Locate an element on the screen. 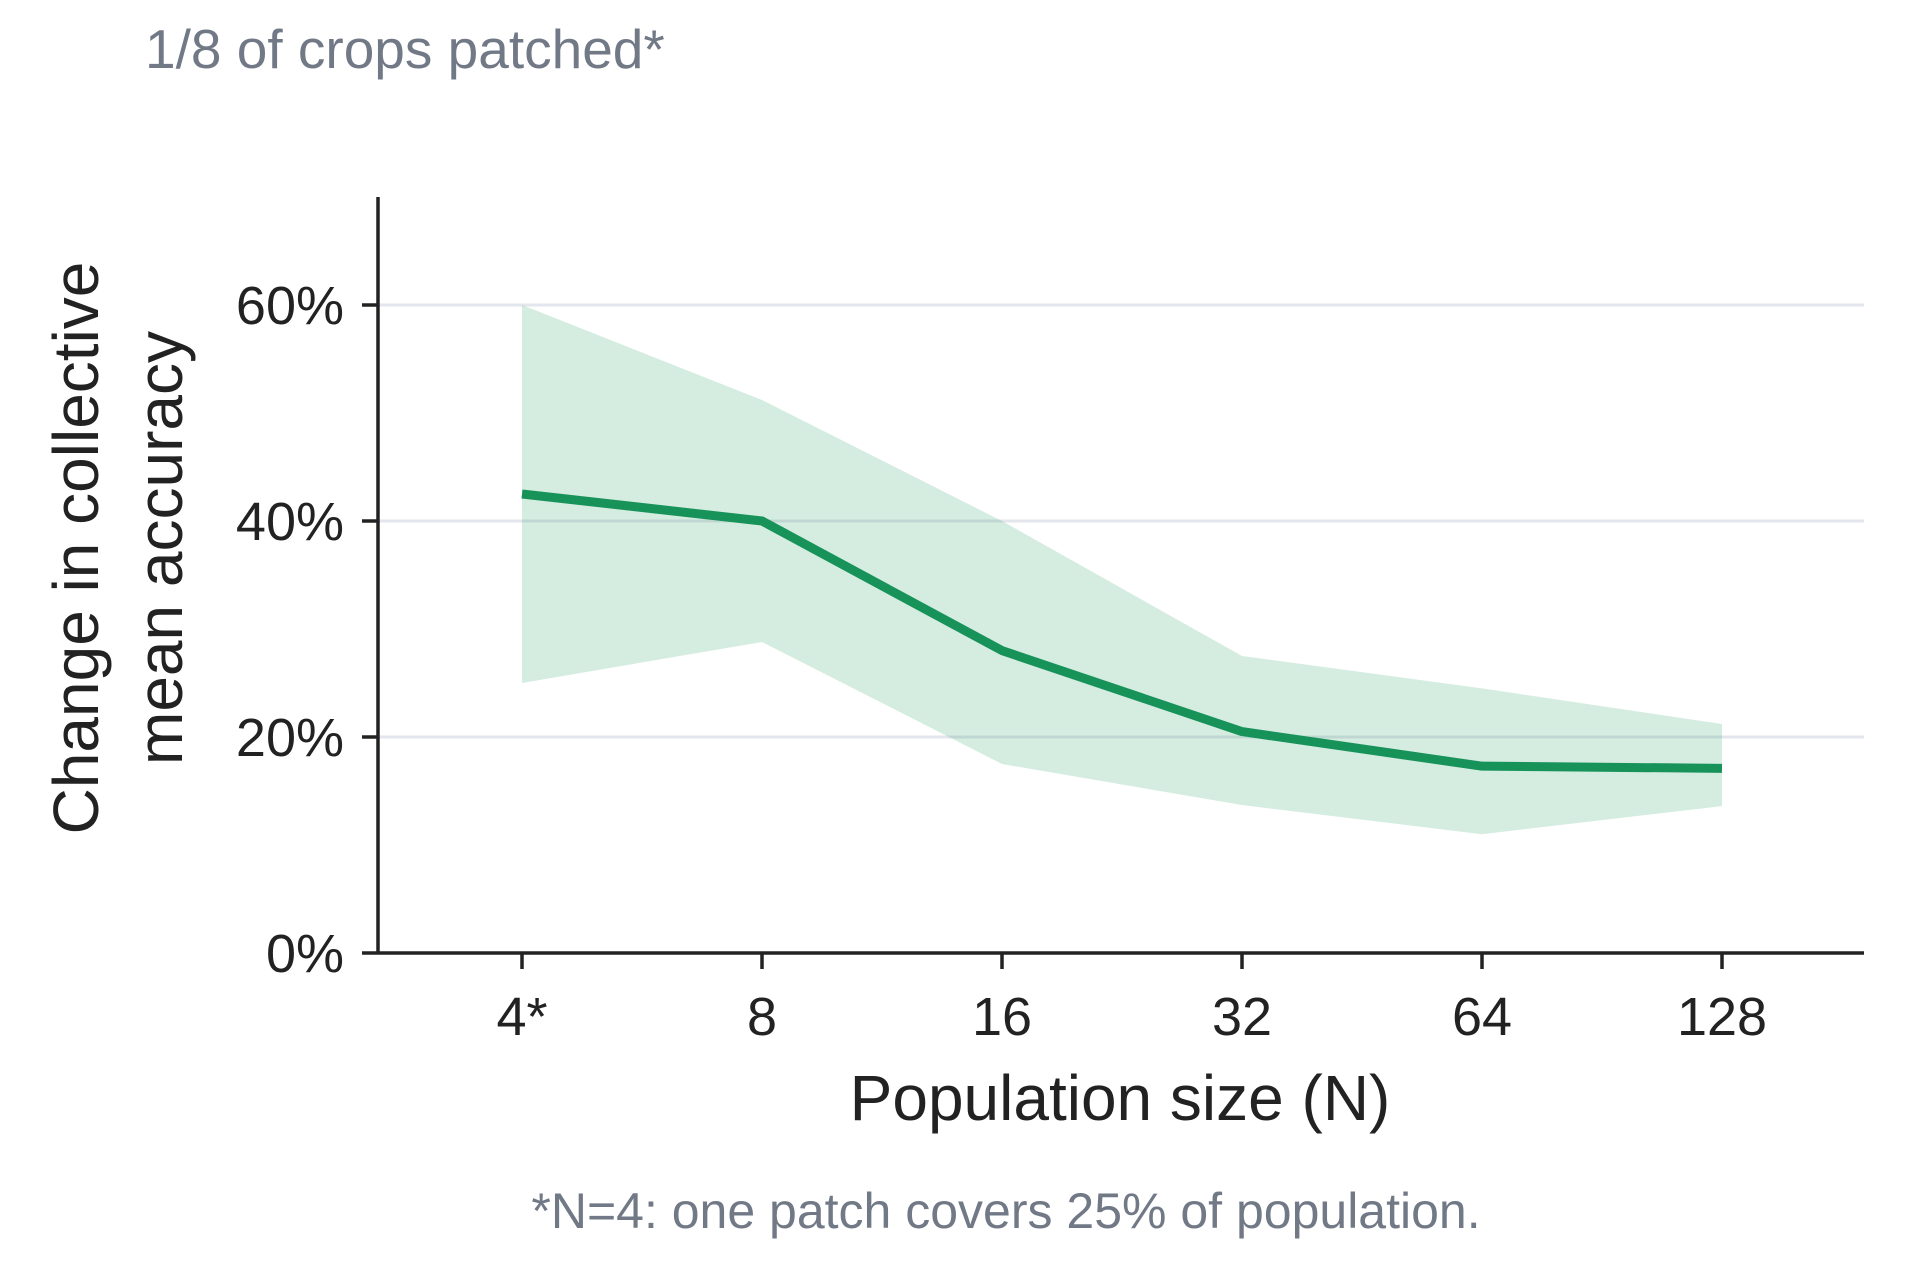  x-ticks: 4* 8 16 32 64 128 is located at coordinates (1131, 1000).